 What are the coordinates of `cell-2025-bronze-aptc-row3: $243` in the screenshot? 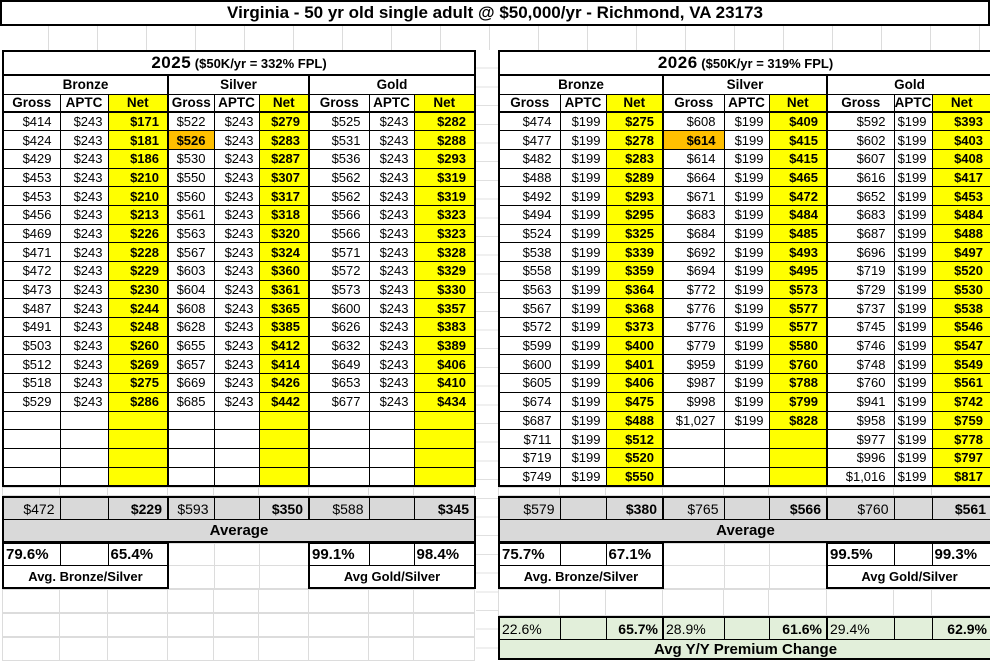 It's located at (84, 158).